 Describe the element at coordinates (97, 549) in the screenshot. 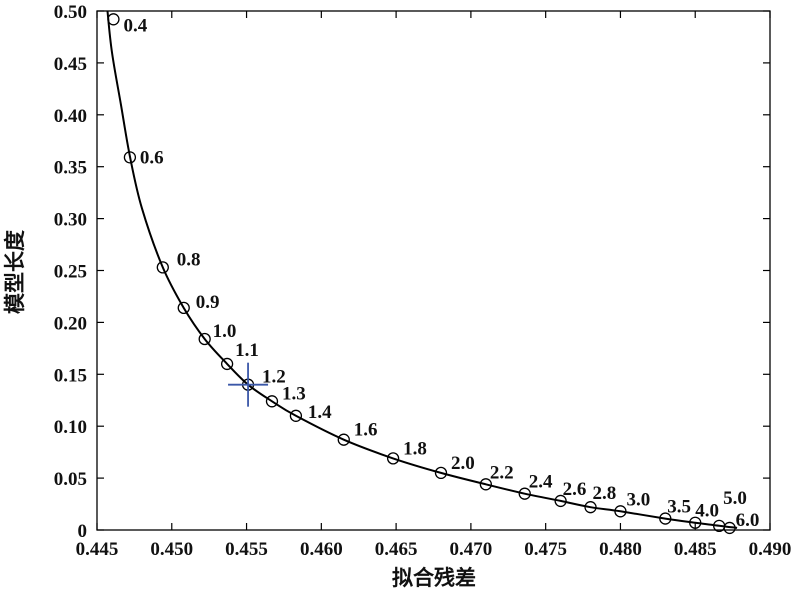

I see `x-tick-label: 0.445` at that location.